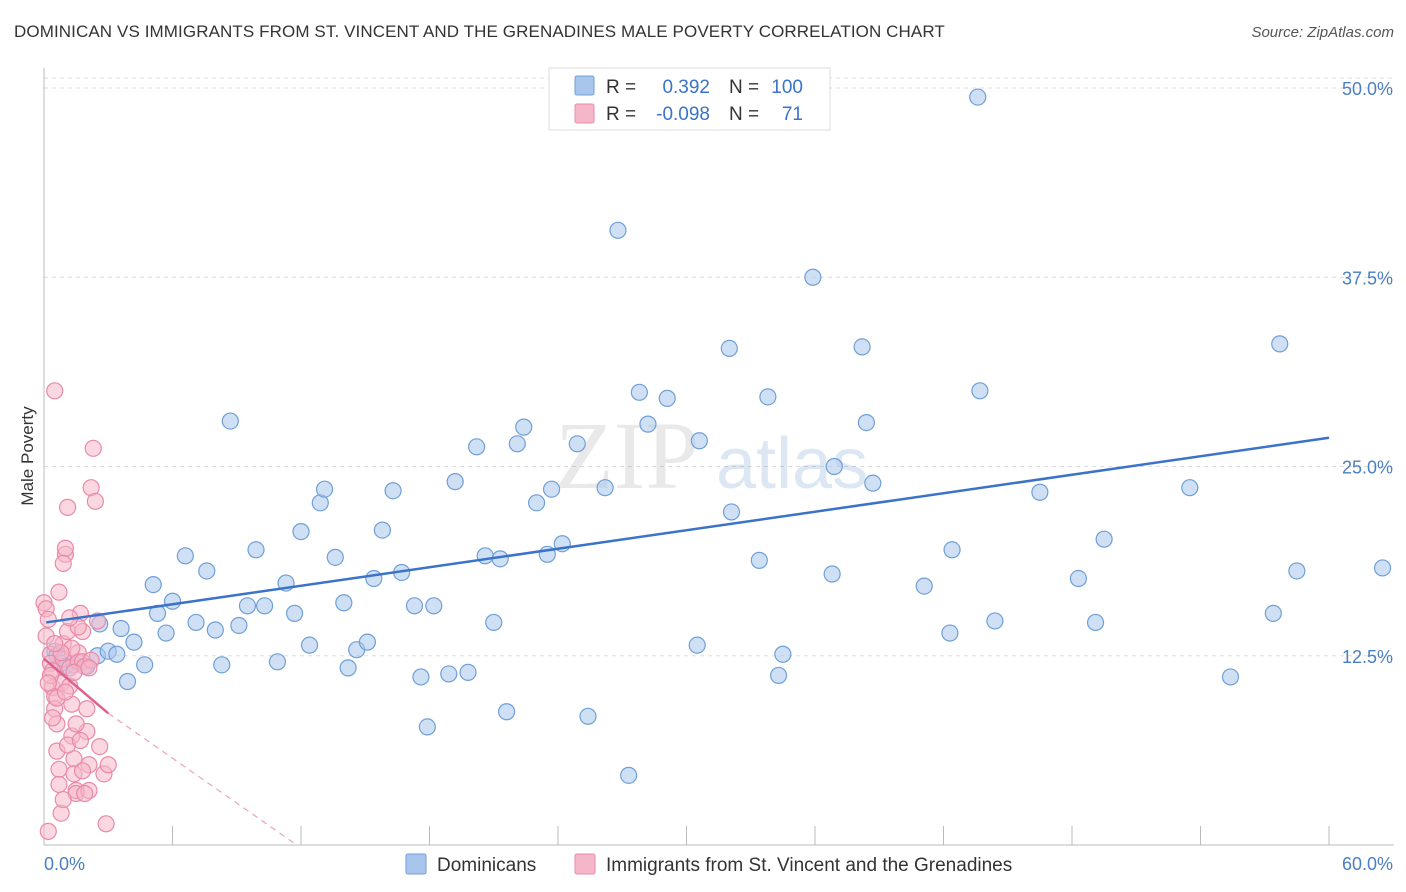  I want to click on stats-r-value-1: 0.392, so click(686, 87).